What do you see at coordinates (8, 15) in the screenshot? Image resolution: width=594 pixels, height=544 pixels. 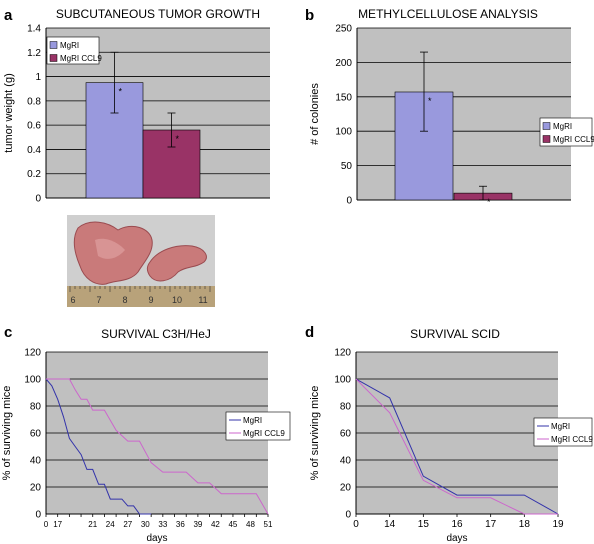 I see `panel-letter-a: a` at bounding box center [8, 15].